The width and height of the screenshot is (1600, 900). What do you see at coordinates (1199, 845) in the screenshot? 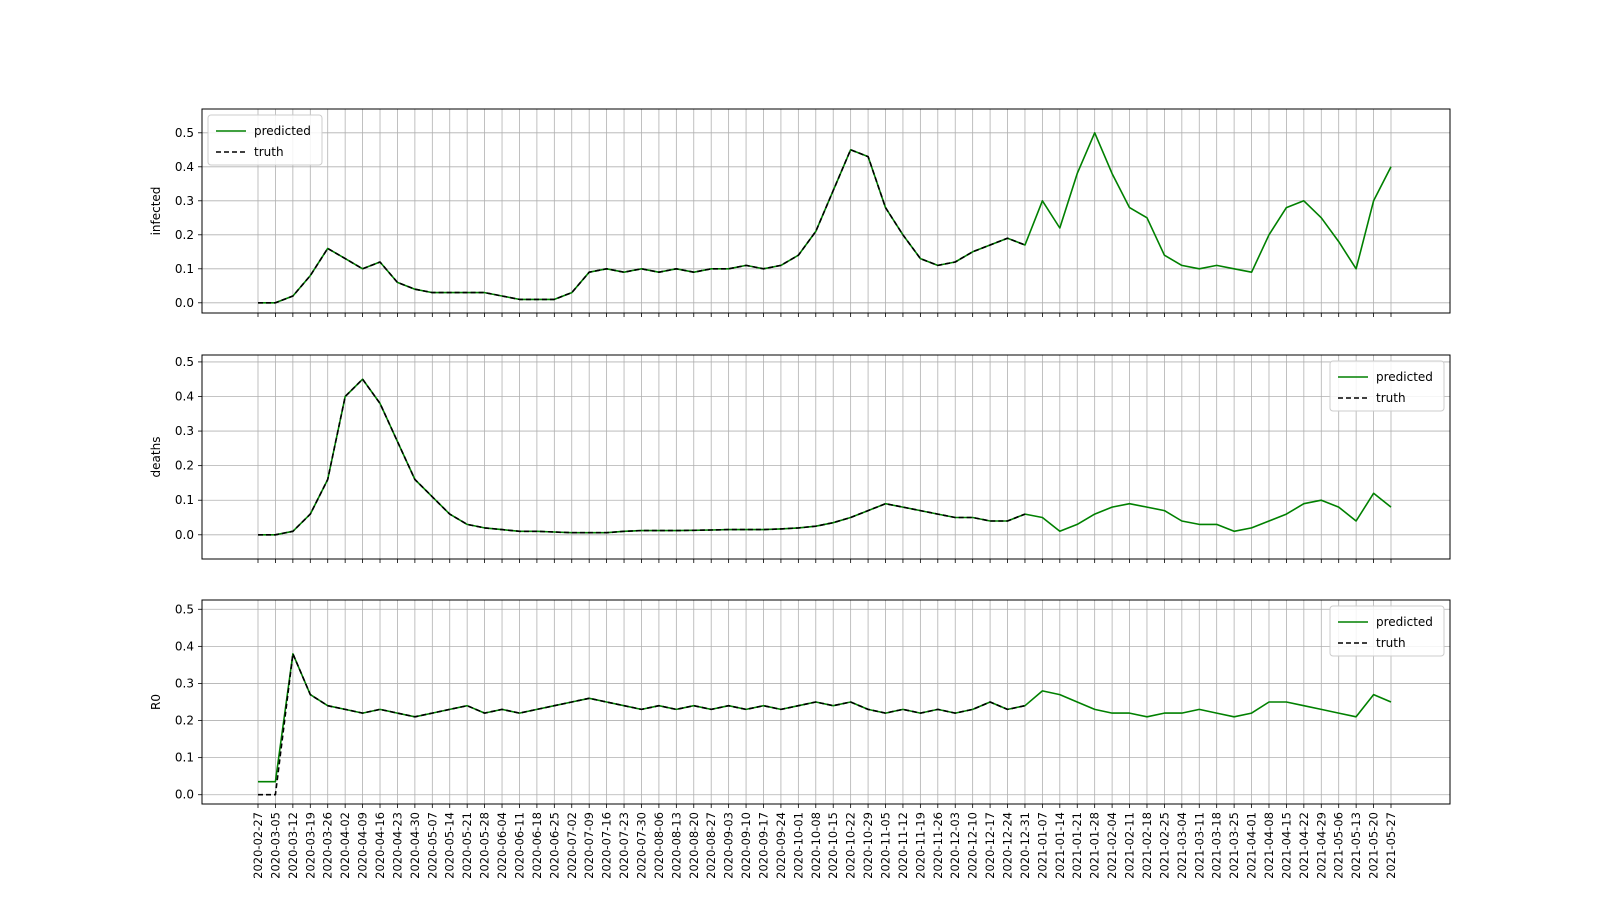
I see `x-tick-label: 2021-03-11` at bounding box center [1199, 845].